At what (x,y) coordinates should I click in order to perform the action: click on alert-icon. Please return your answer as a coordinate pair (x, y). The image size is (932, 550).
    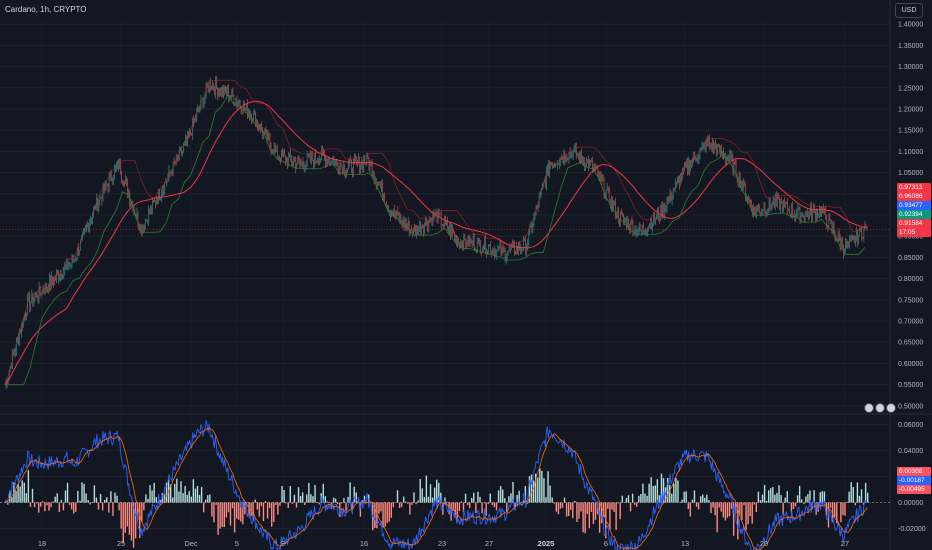
    Looking at the image, I should click on (869, 408).